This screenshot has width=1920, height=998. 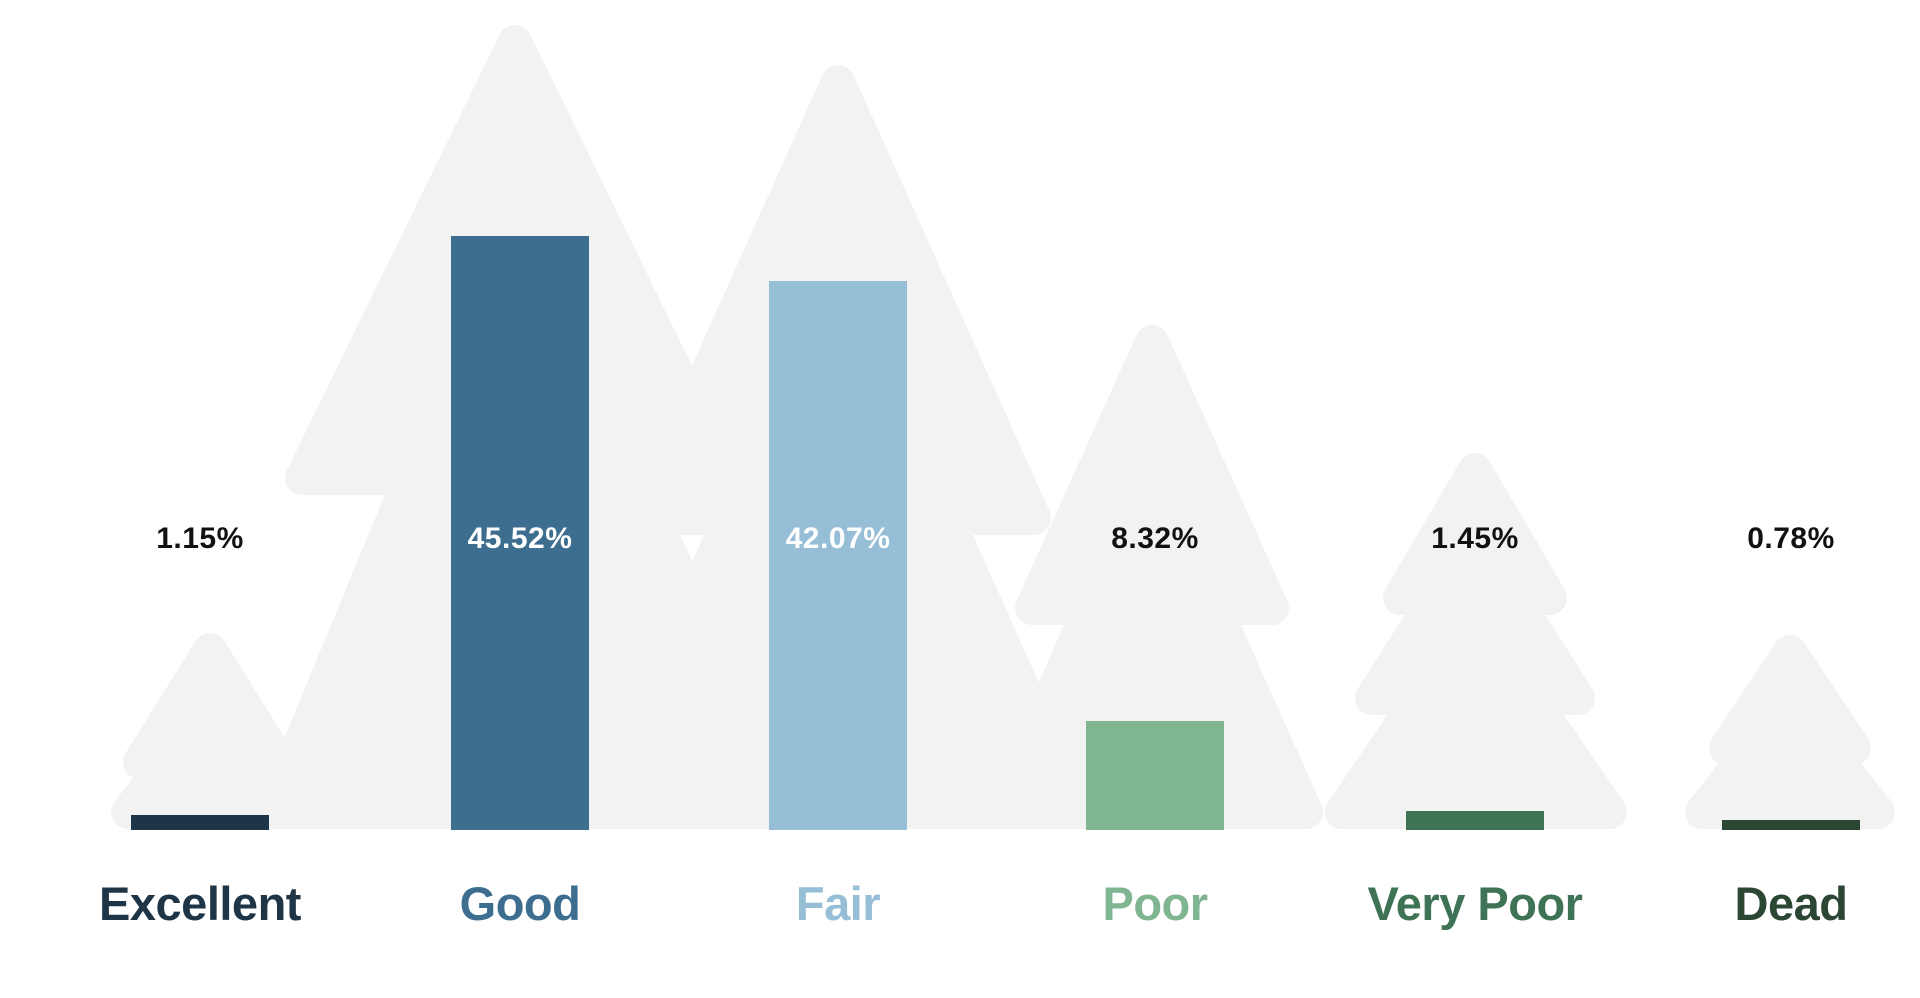 What do you see at coordinates (1475, 820) in the screenshot?
I see `bar-very-poor` at bounding box center [1475, 820].